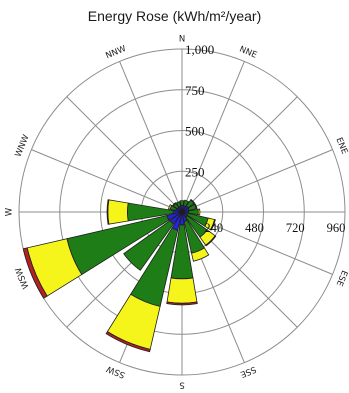 This screenshot has height=393, width=349. What do you see at coordinates (295, 228) in the screenshot?
I see `horizontal-axis-label-3: 720` at bounding box center [295, 228].